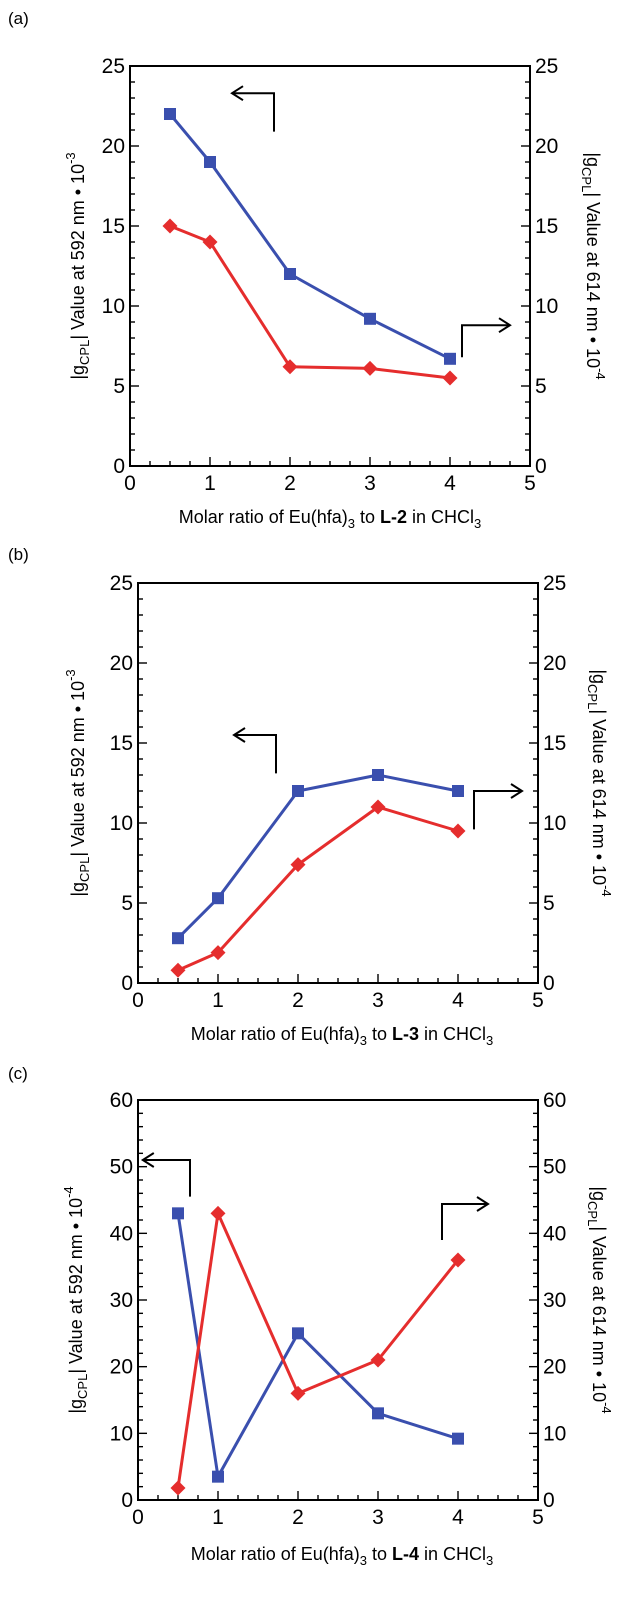 The width and height of the screenshot is (636, 1598). Describe the element at coordinates (554, 1367) in the screenshot. I see `y2-tick-label: 20` at that location.